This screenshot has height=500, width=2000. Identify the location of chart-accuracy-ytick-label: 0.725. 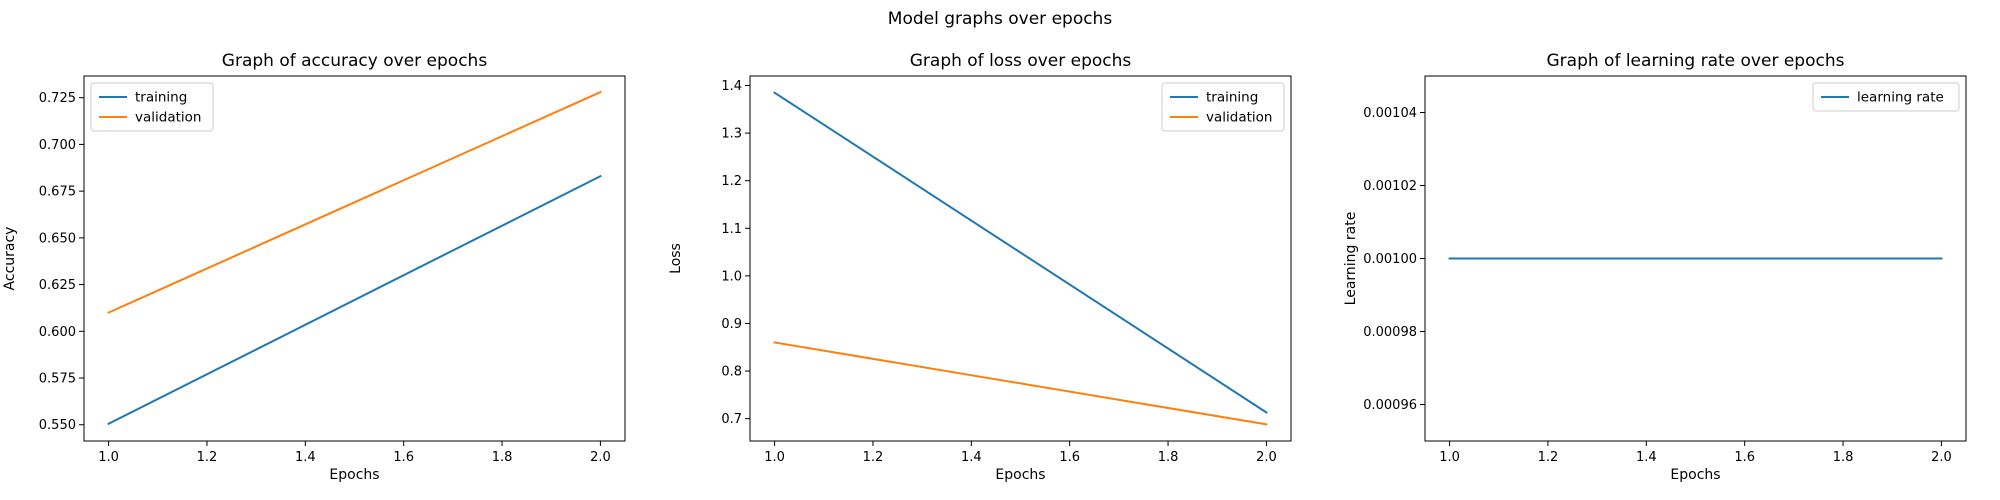
(57, 98).